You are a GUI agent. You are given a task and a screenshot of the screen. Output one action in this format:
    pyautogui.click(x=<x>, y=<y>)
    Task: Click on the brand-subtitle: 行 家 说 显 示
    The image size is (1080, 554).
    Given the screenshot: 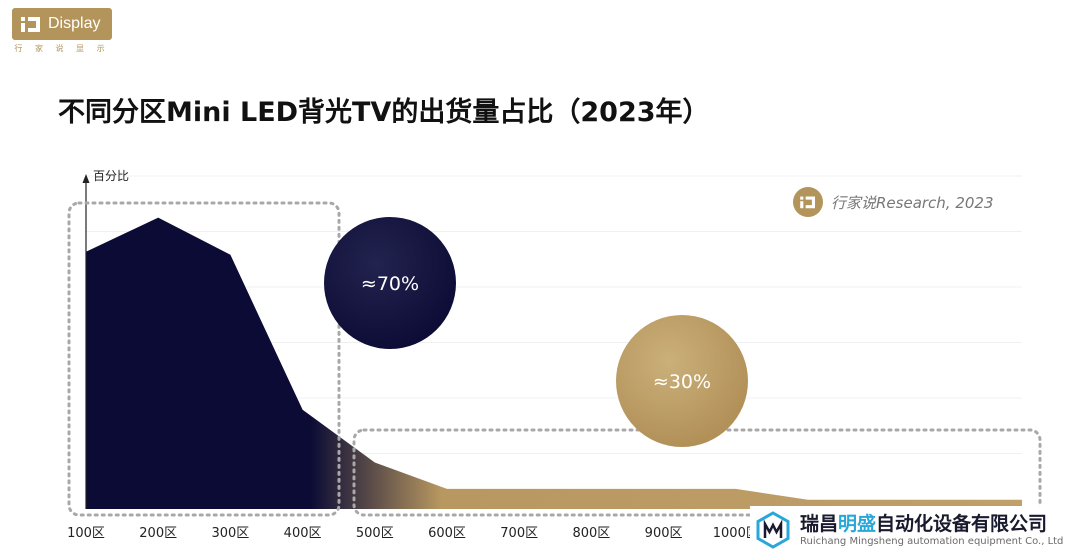 What is the action you would take?
    pyautogui.click(x=62, y=48)
    